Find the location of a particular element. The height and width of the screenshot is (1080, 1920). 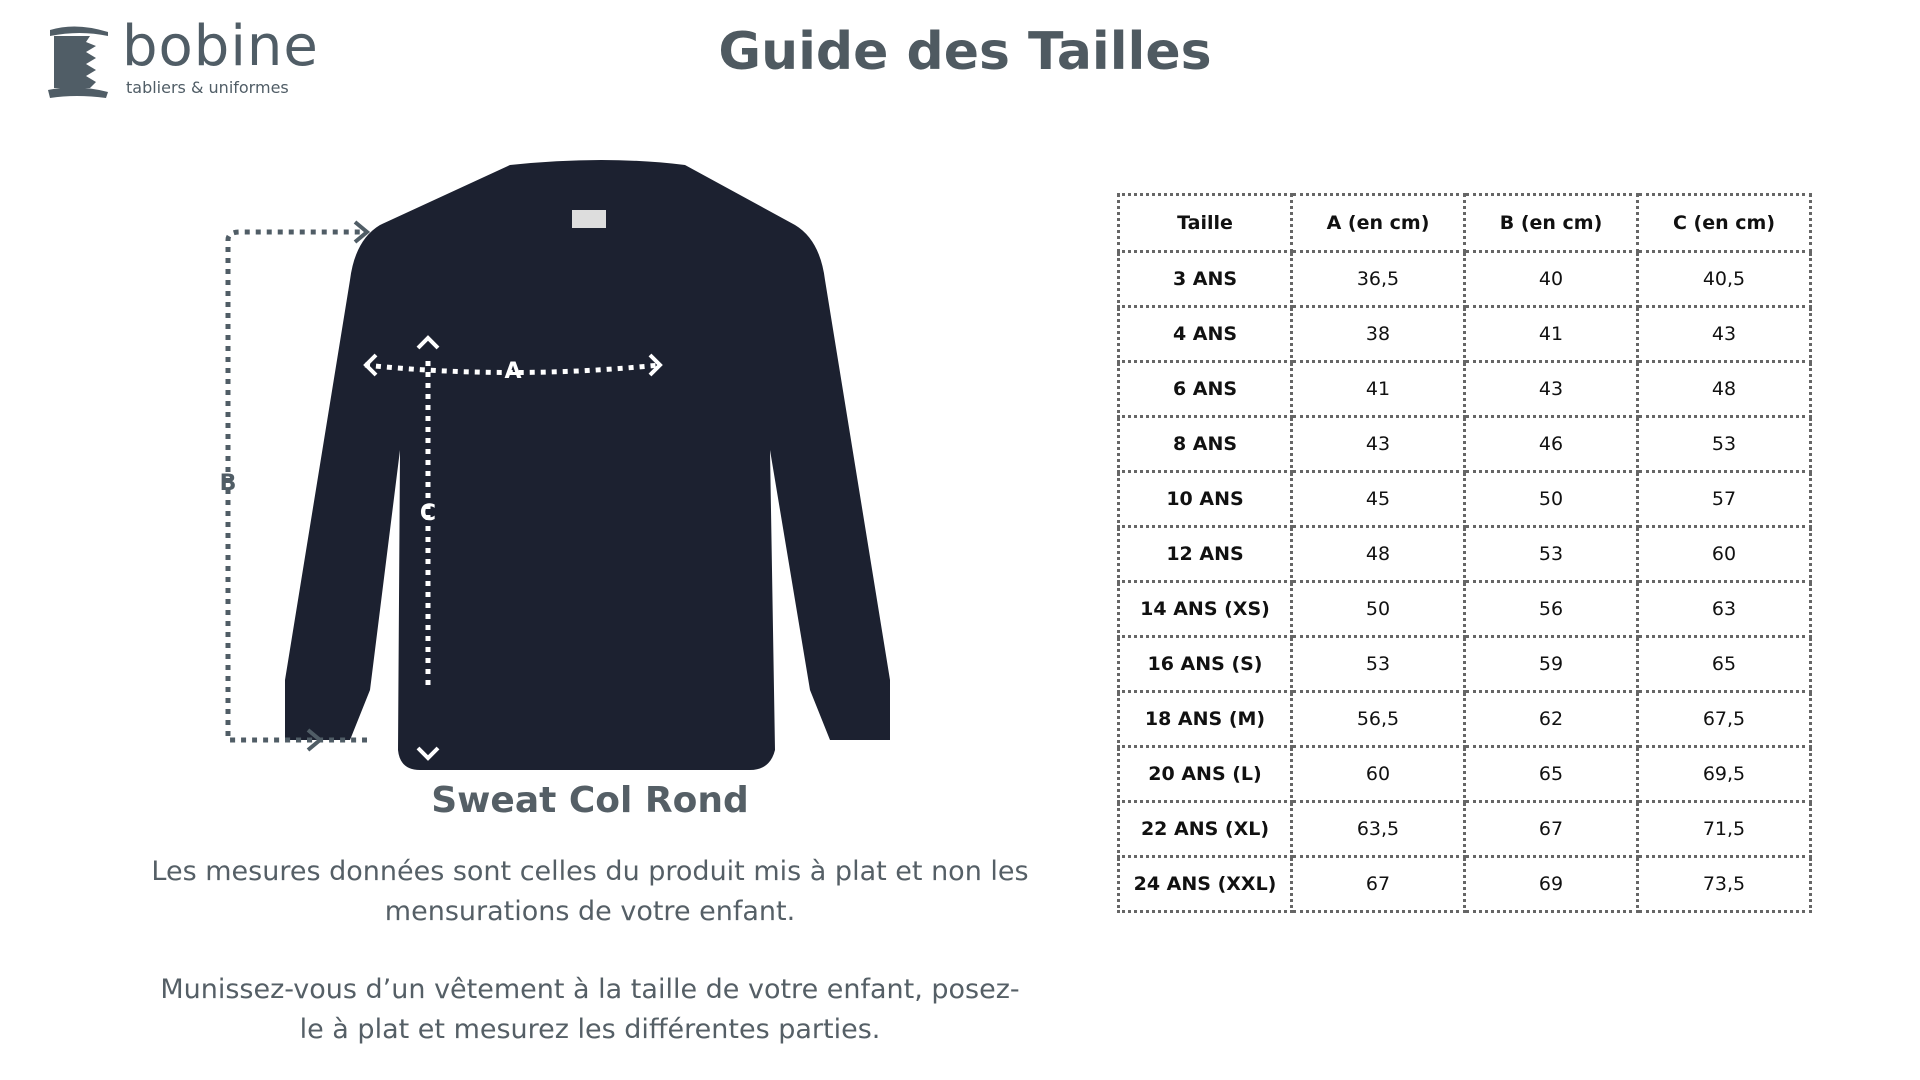

measure-cell: 40,5 is located at coordinates (1724, 279).